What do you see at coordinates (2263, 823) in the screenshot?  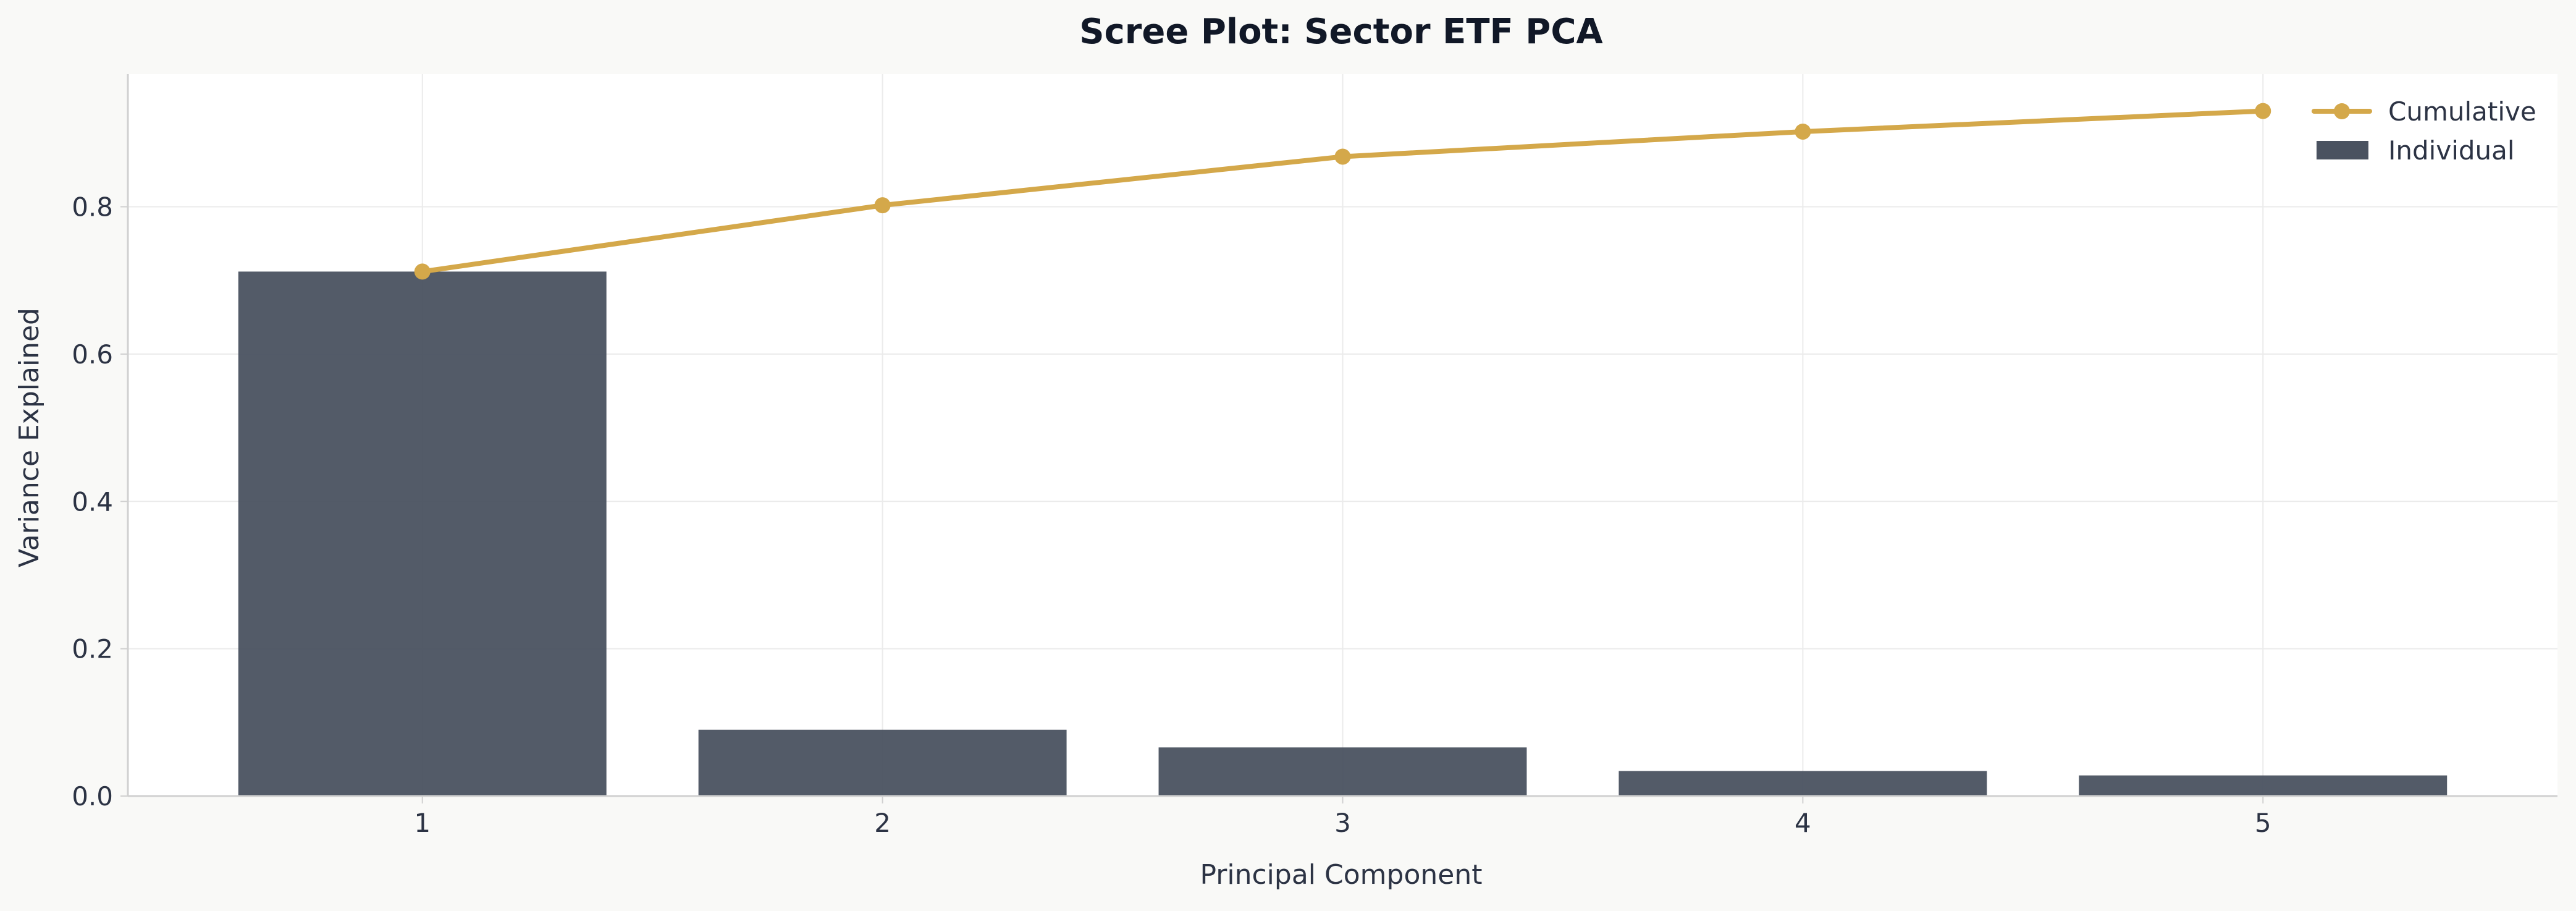 I see `x-tick-label: 5` at bounding box center [2263, 823].